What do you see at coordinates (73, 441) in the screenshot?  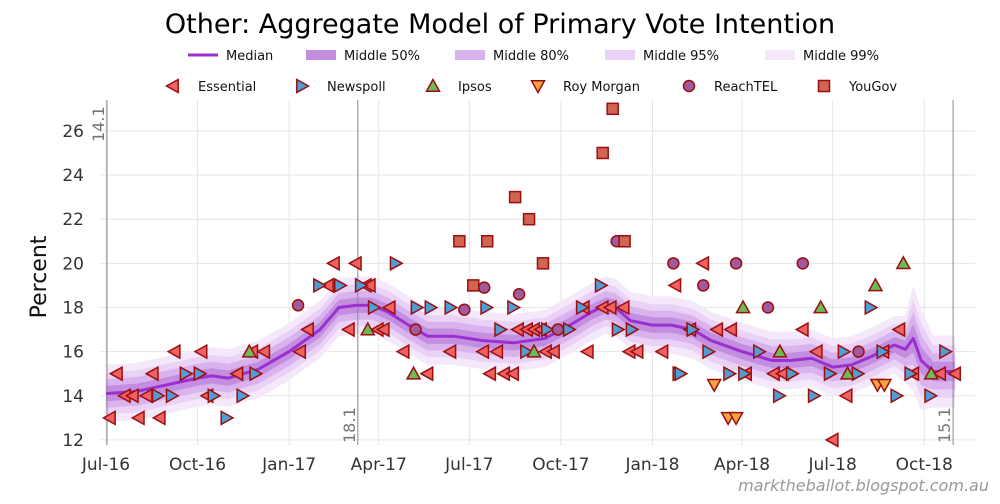 I see `y-tick-label: 12` at bounding box center [73, 441].